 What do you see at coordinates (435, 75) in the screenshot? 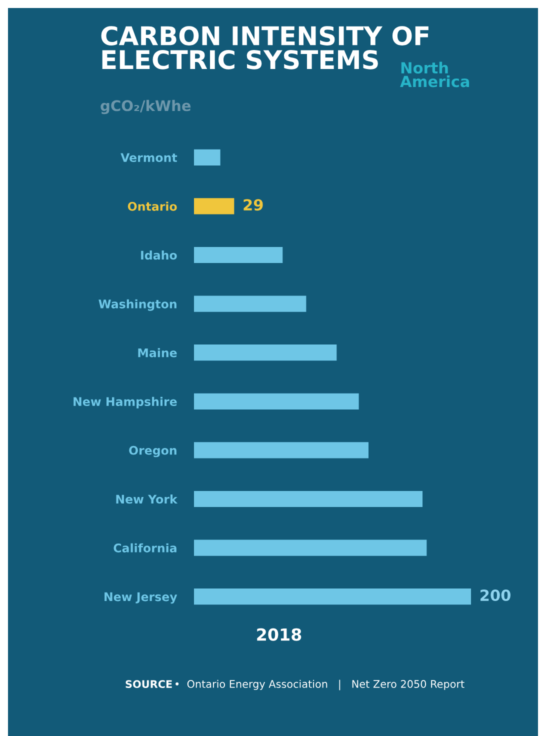
I see `chart-subtitle: North America` at bounding box center [435, 75].